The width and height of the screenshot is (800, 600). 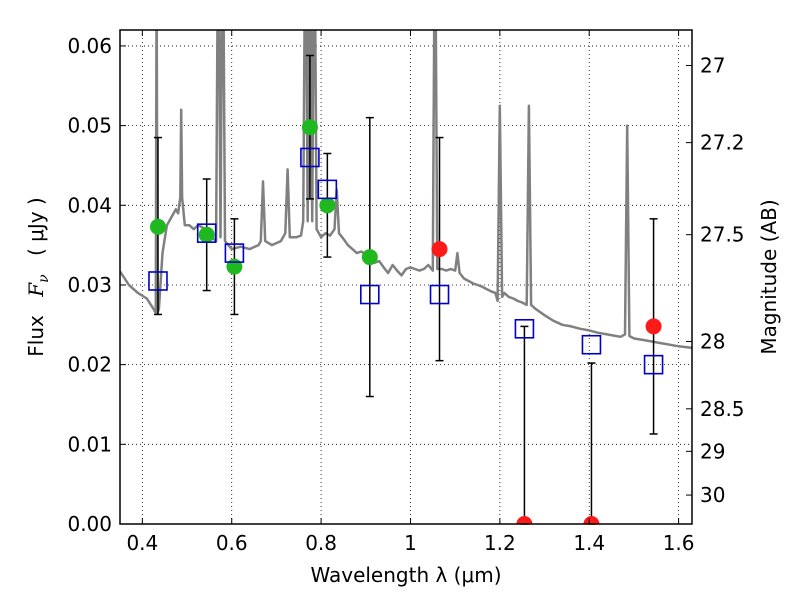 What do you see at coordinates (712, 495) in the screenshot?
I see `y2-tick-label: 30` at bounding box center [712, 495].